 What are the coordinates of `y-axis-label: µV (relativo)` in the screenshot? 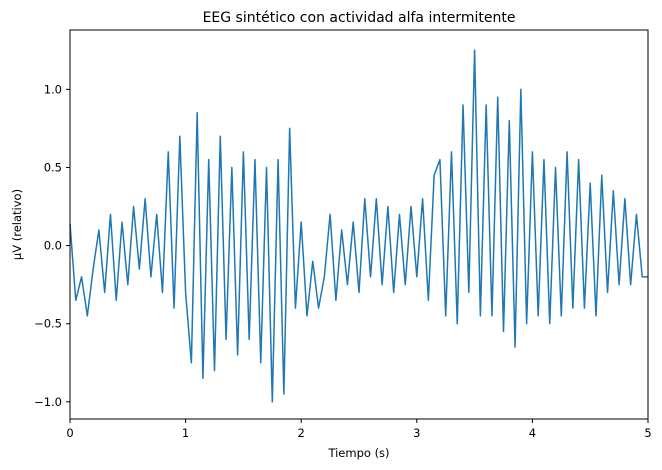 It's located at (17, 224).